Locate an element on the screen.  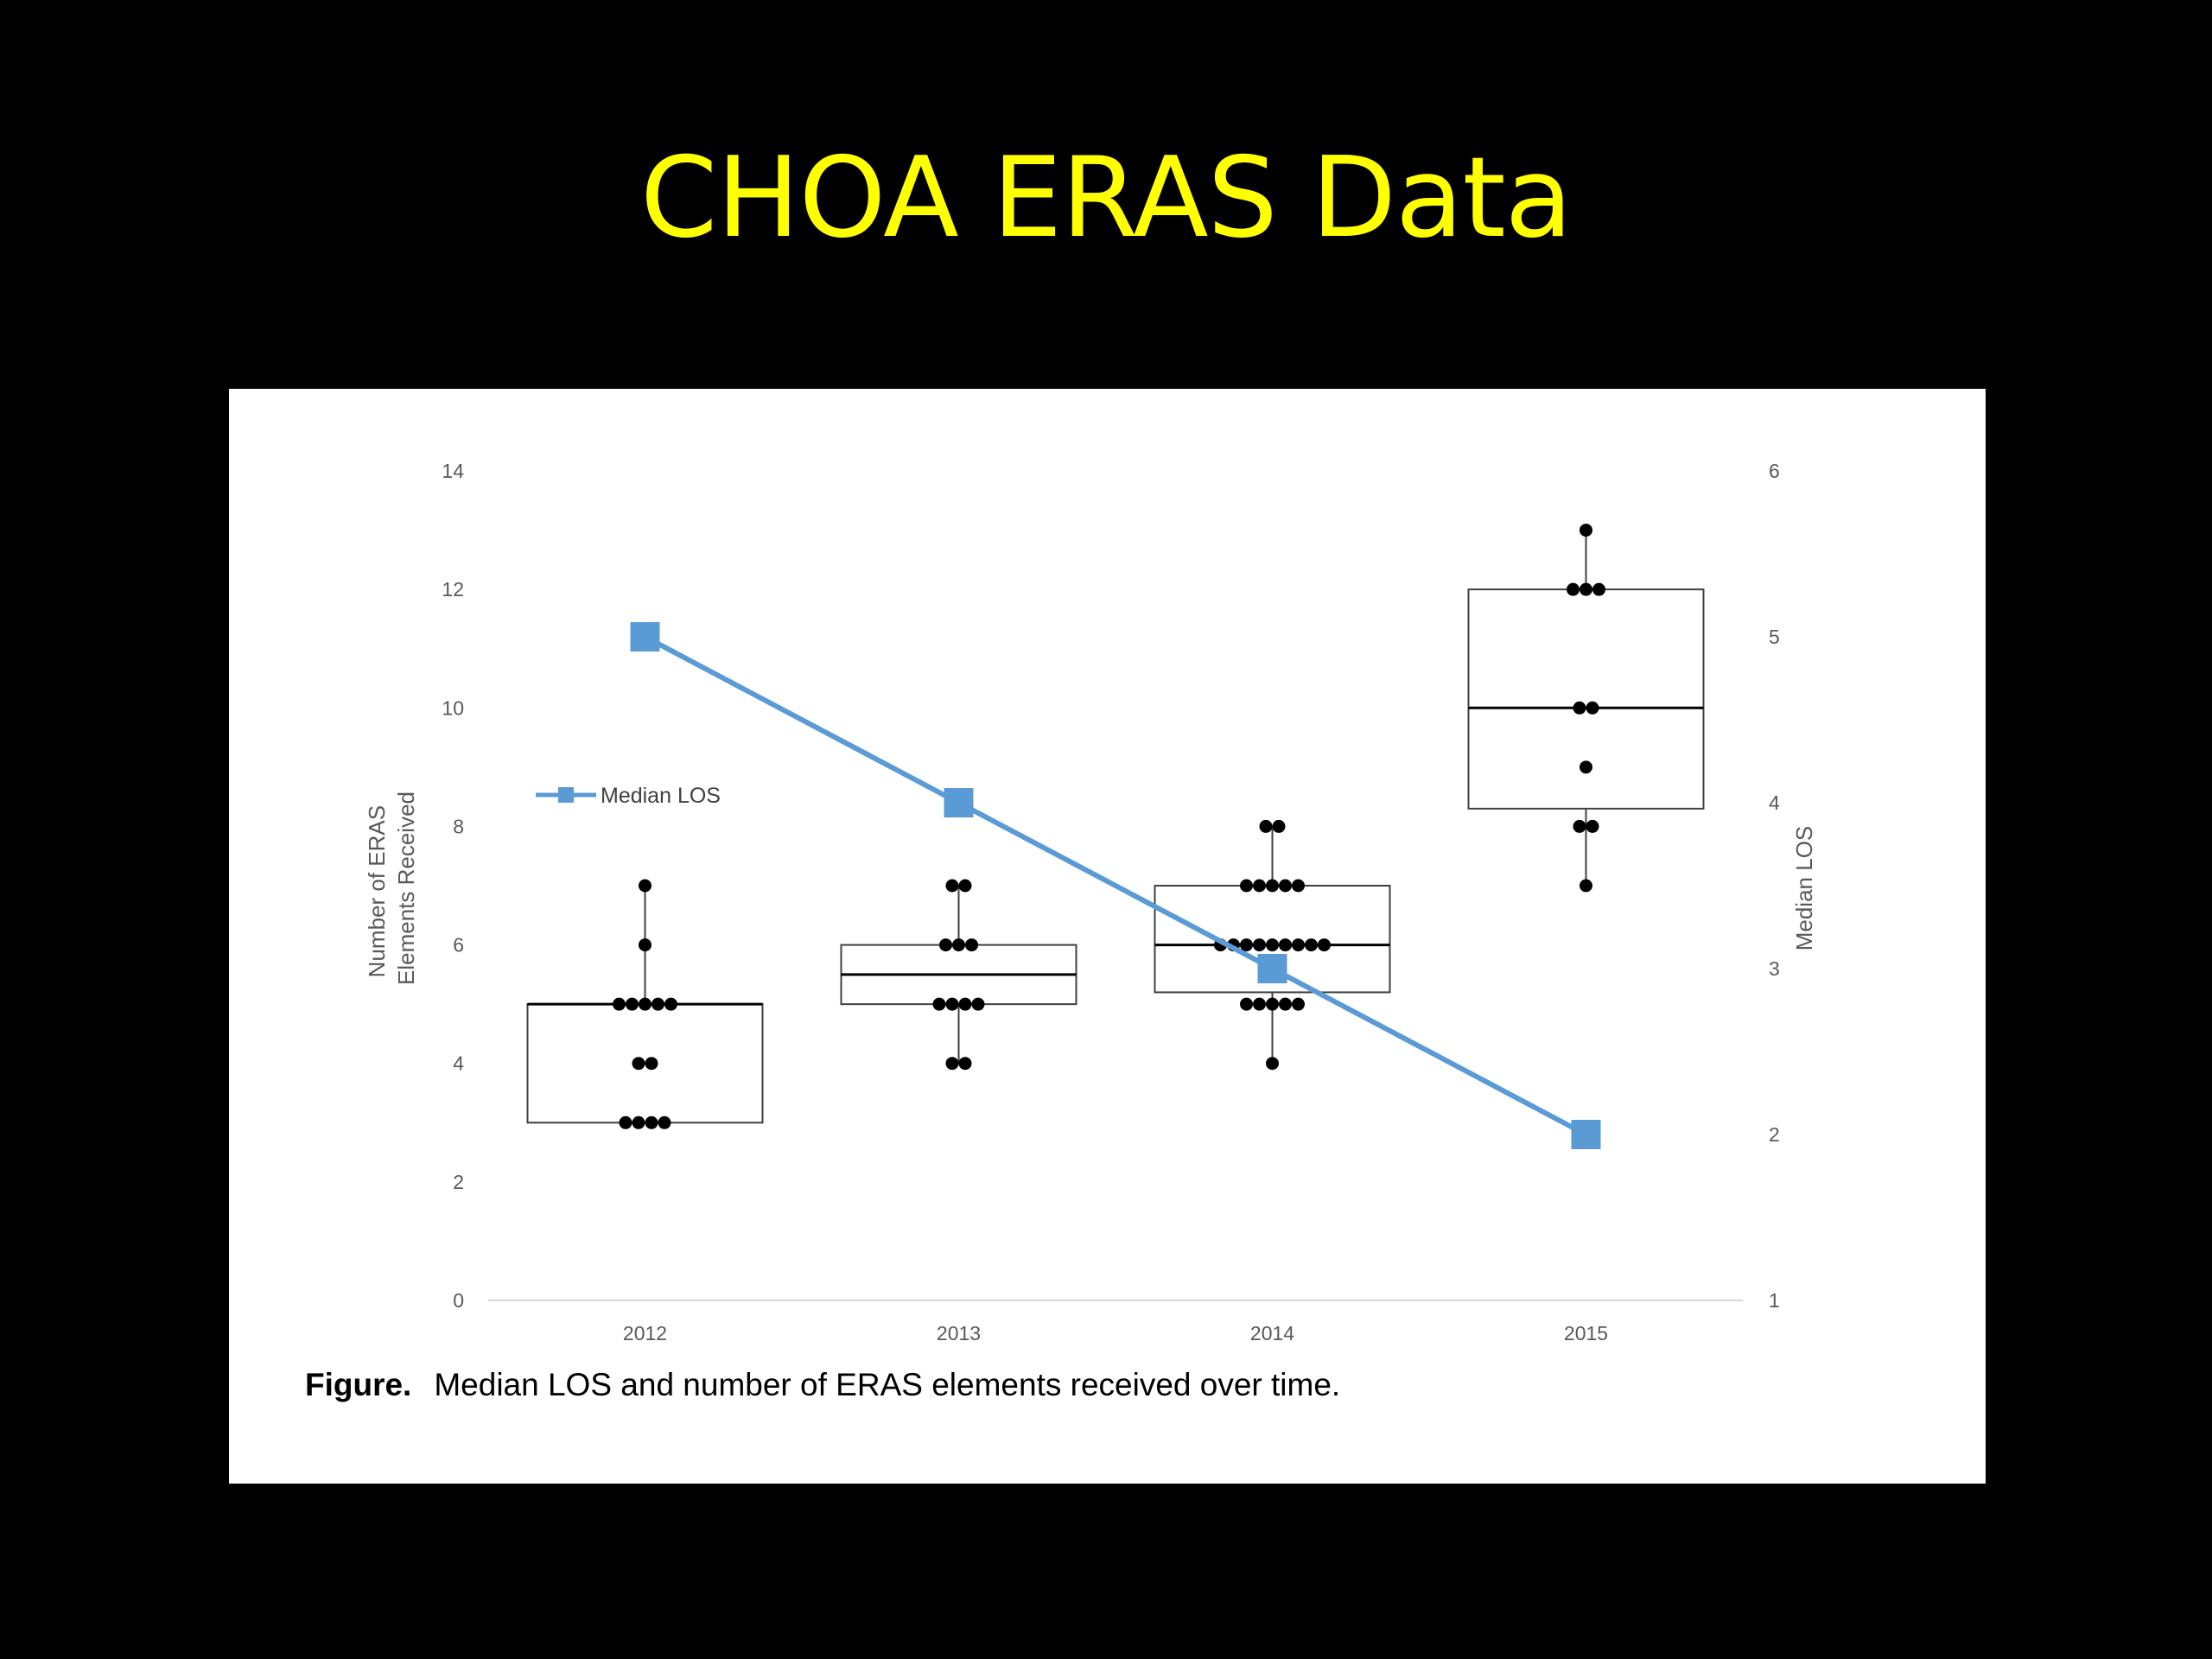
median-los-series is located at coordinates (1115, 885).